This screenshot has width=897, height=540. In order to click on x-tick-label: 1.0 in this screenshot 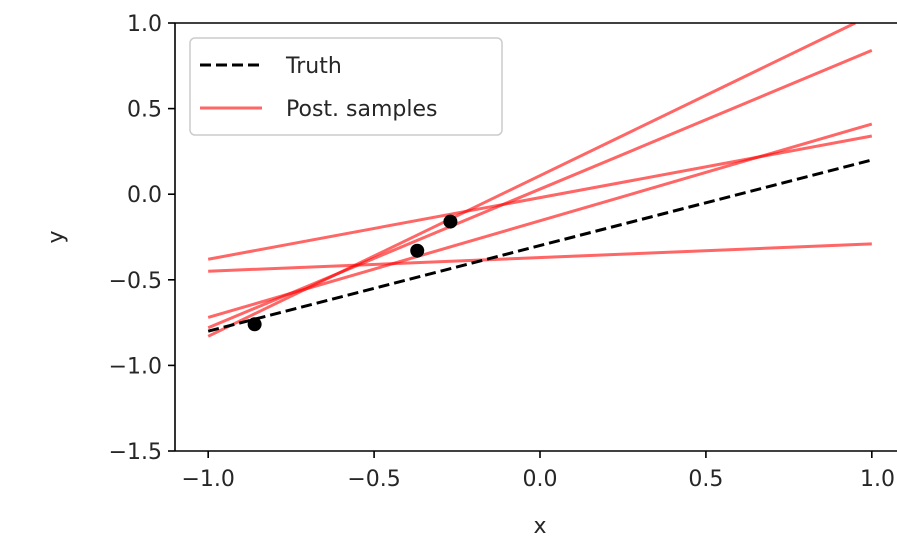, I will do `click(877, 479)`.